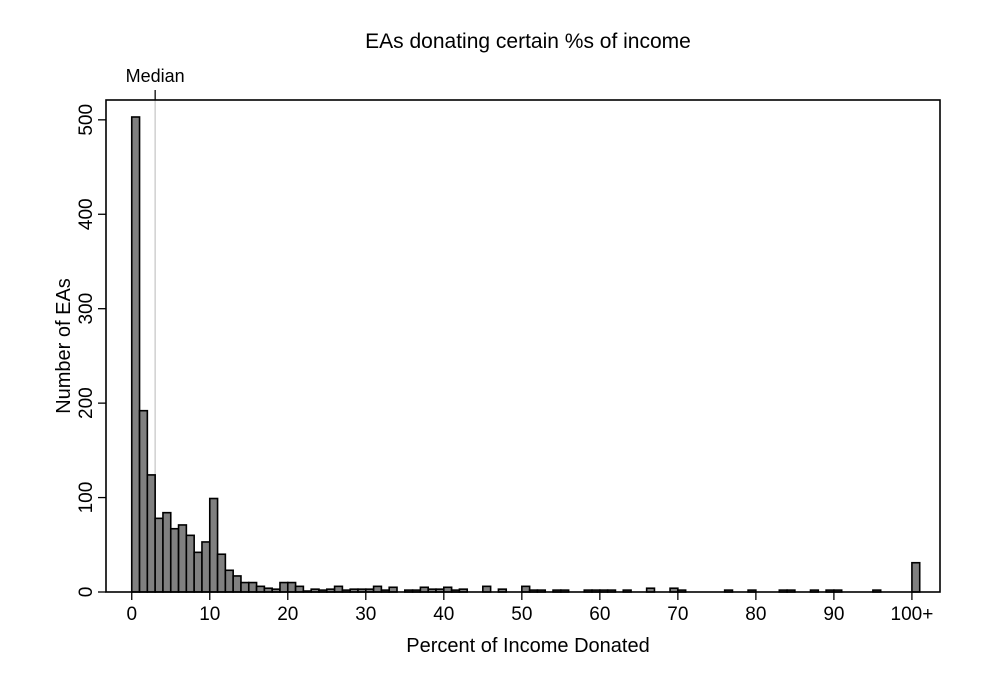 The width and height of the screenshot is (985, 678). I want to click on y-axis-label: Number of EAs, so click(64, 346).